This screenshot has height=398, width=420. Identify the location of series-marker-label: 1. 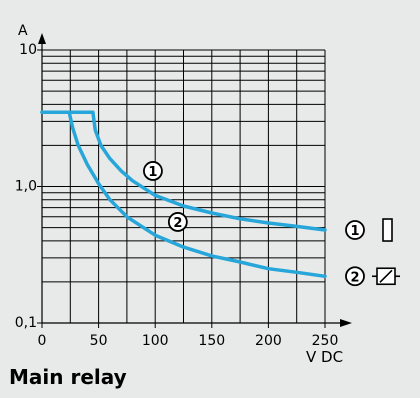
(152, 172).